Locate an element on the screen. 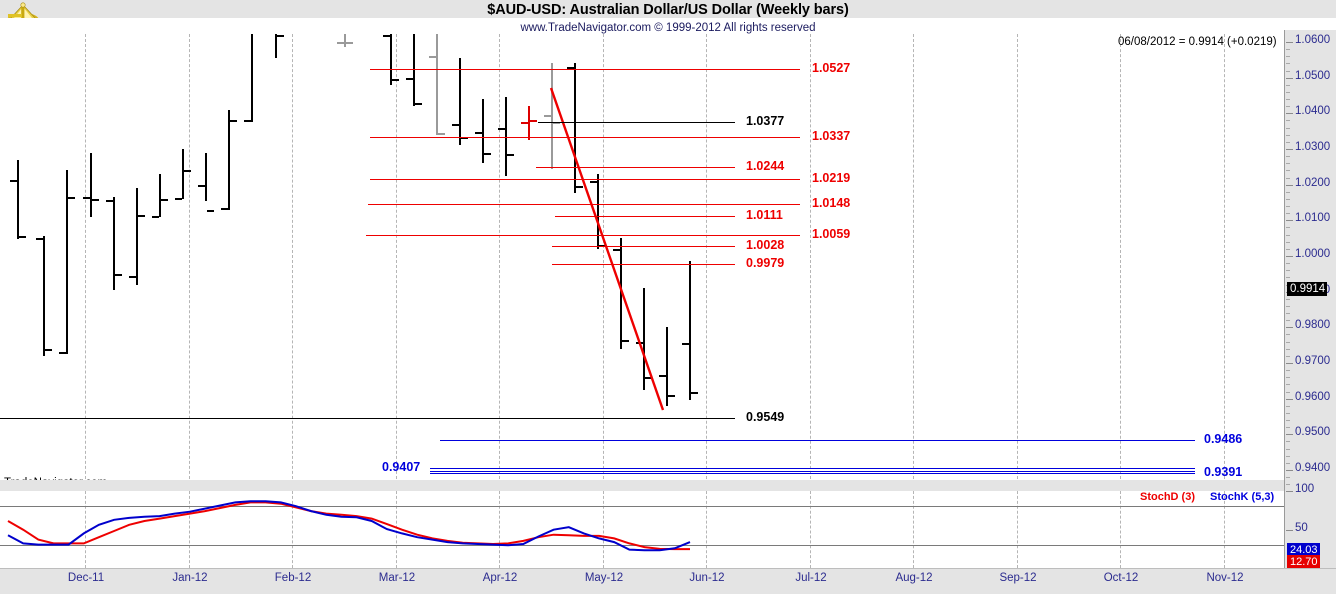 The width and height of the screenshot is (1336, 594). level-line-1.0059 is located at coordinates (583, 235).